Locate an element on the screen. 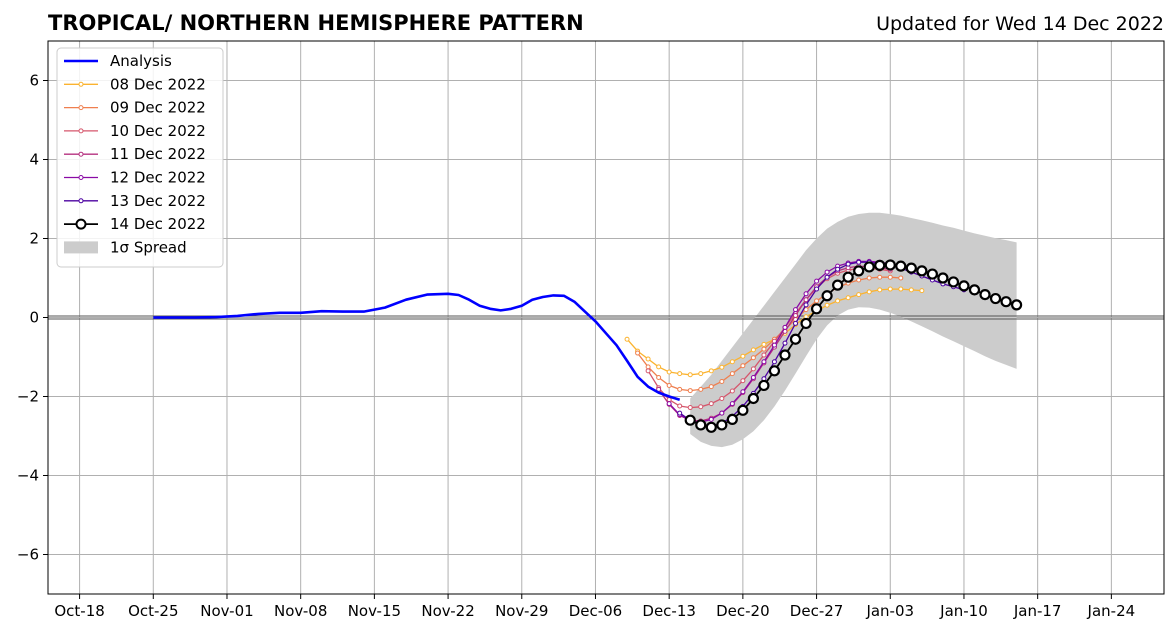 The height and width of the screenshot is (633, 1176). legend-label: 14 Dec 2022 is located at coordinates (158, 224).